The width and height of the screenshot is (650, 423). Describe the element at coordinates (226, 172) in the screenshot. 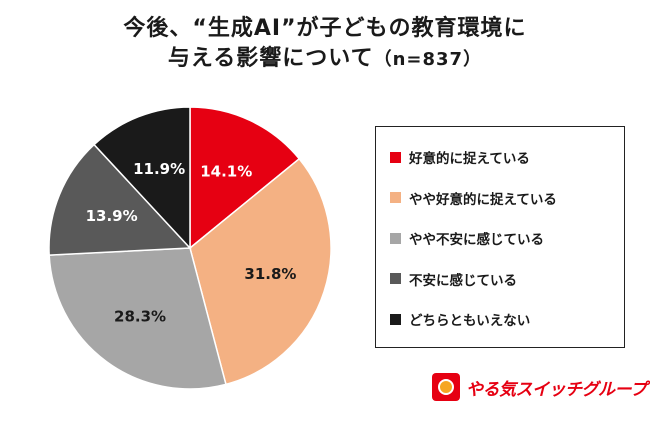

I see `pie-label-0: 14.1%` at that location.